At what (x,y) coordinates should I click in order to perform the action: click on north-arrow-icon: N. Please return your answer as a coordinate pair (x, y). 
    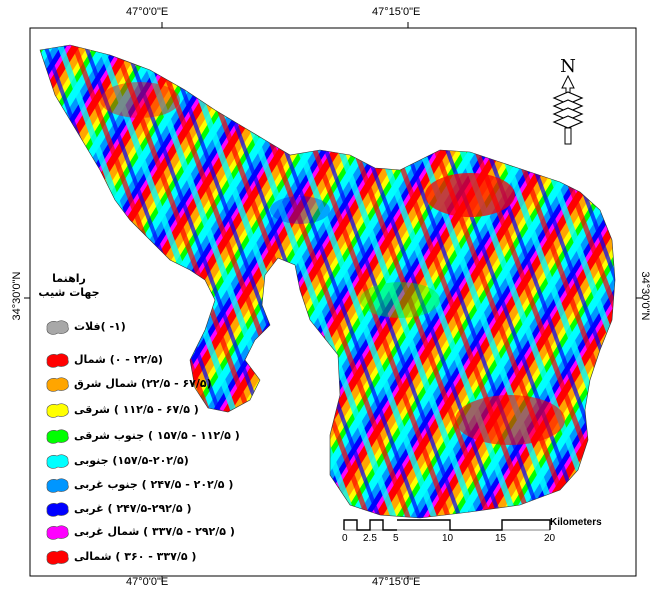
    Looking at the image, I should click on (568, 101).